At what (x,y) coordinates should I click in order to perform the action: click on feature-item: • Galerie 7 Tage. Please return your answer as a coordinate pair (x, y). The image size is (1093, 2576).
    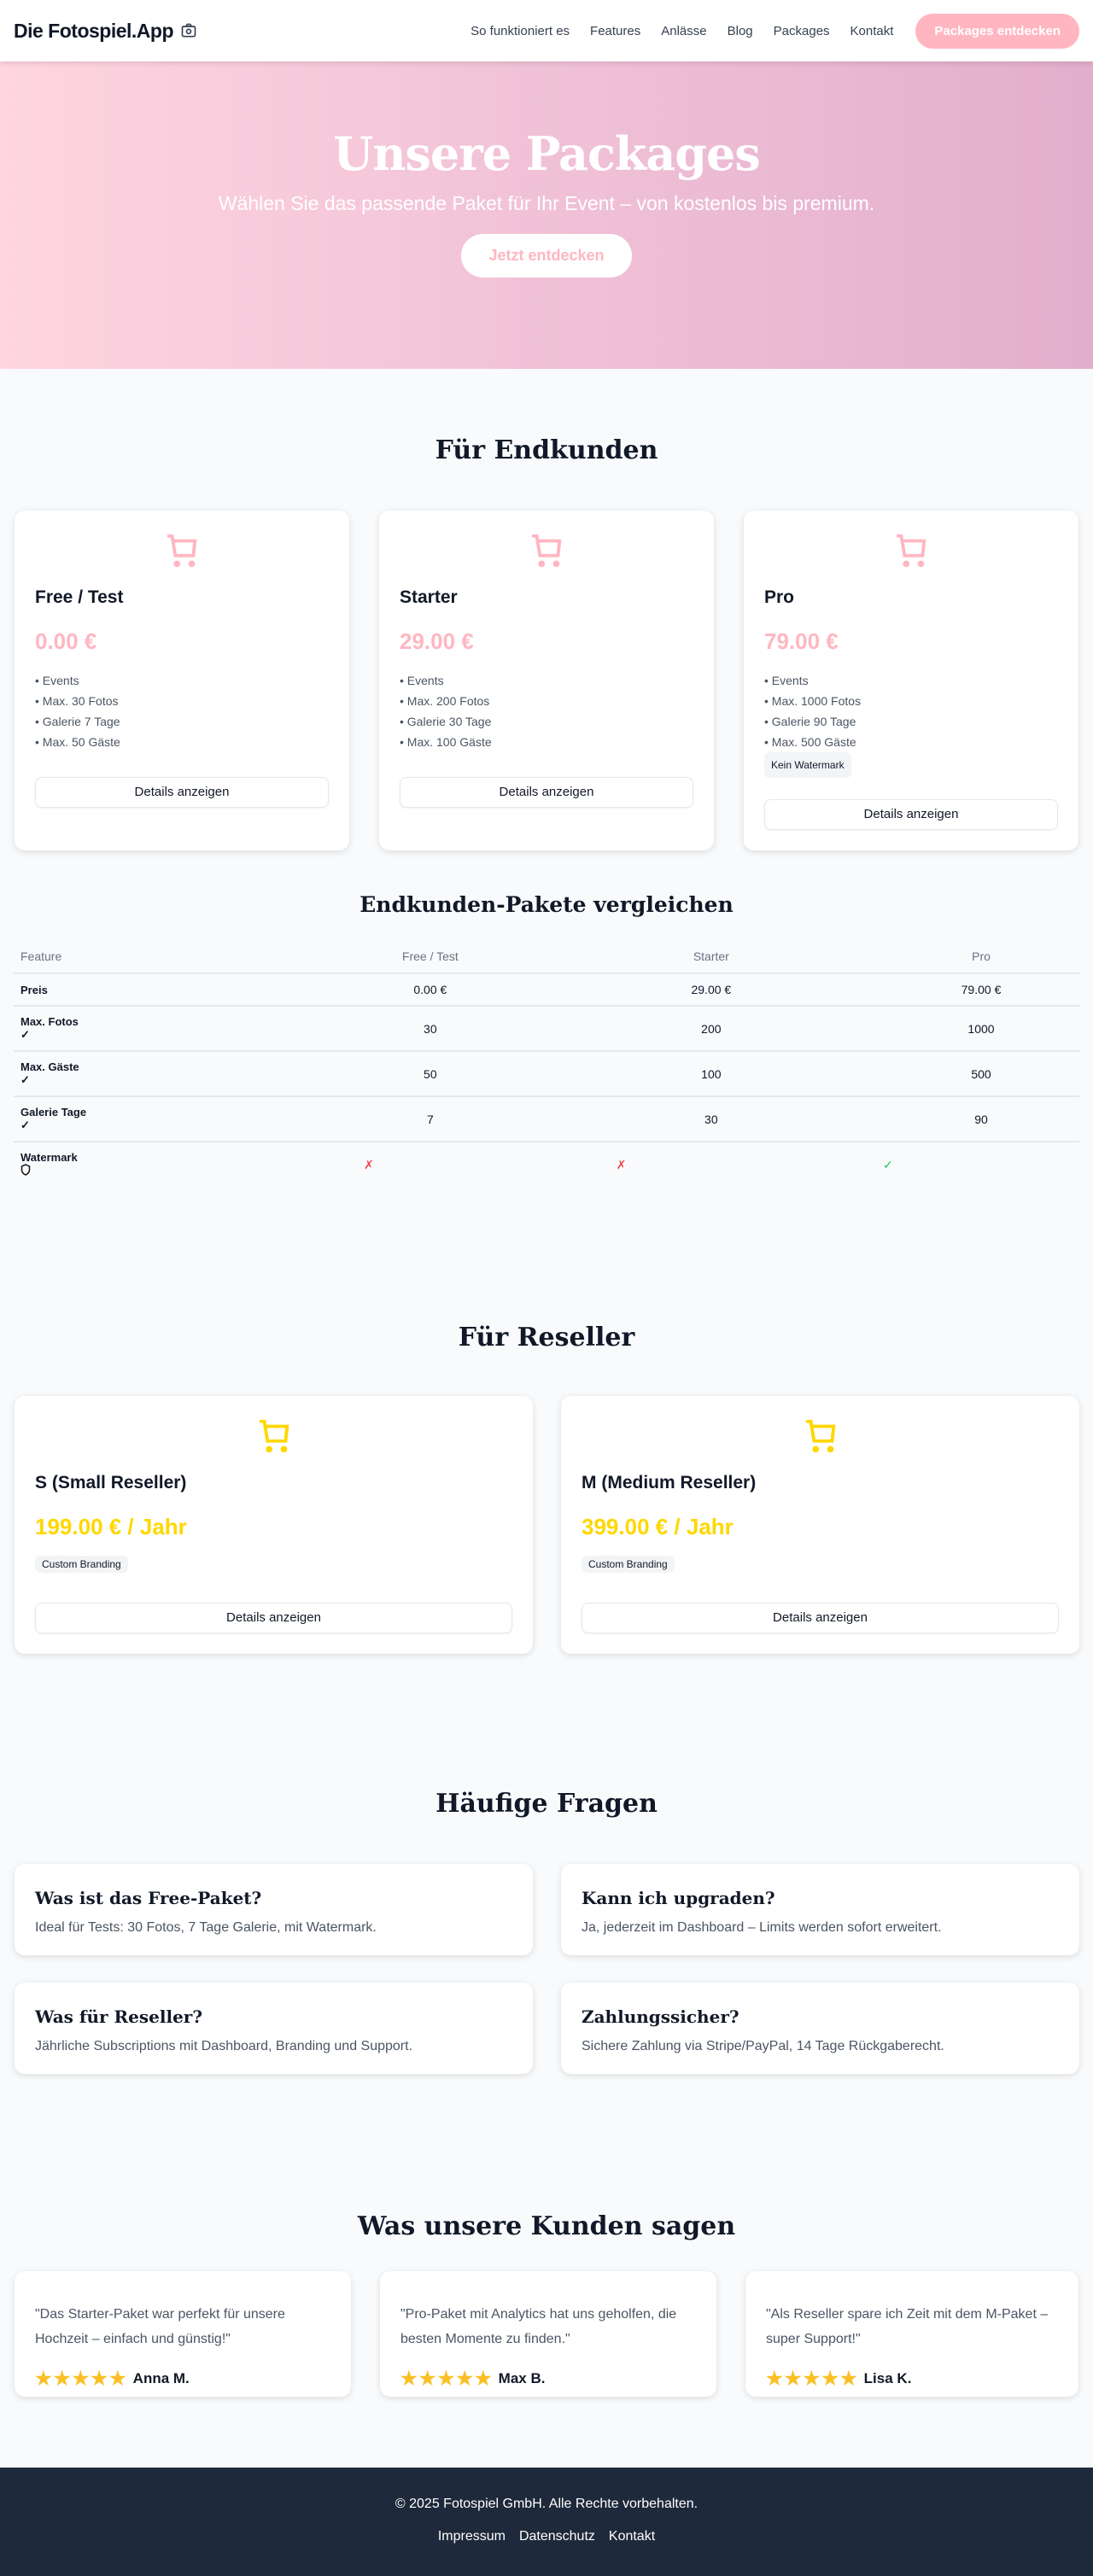
    Looking at the image, I should click on (77, 721).